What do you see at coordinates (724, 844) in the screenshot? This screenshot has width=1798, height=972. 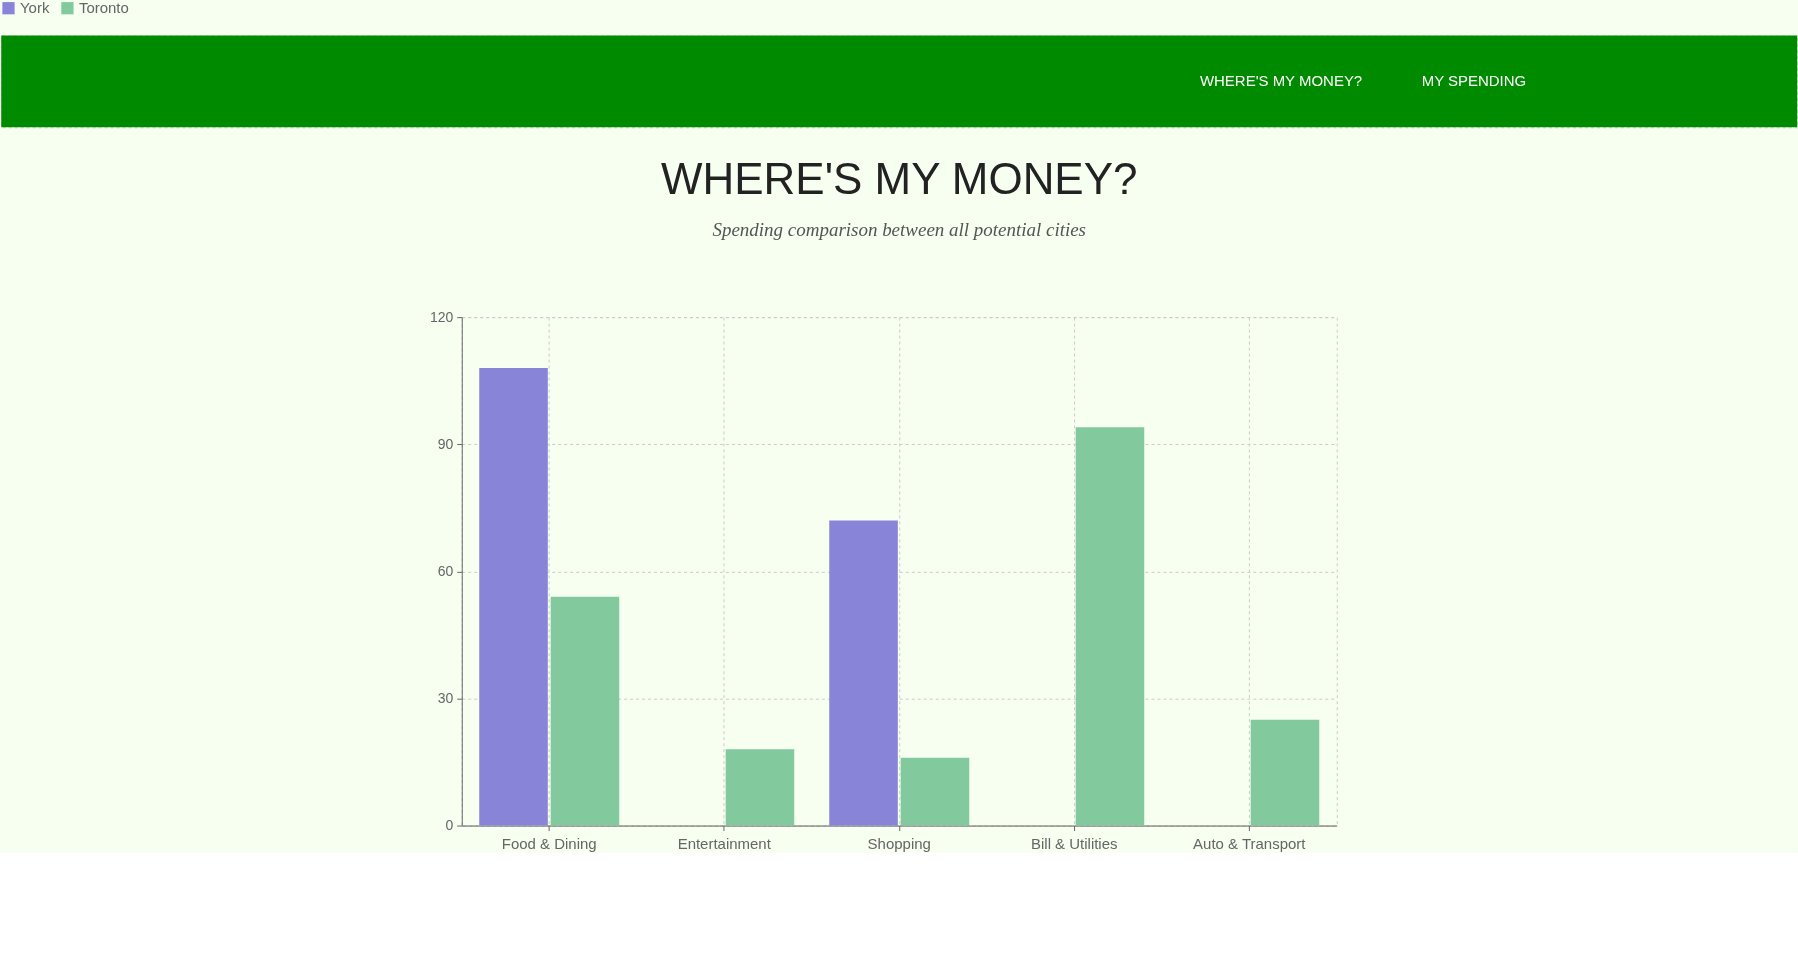 I see `x-tick-label: Entertainment` at bounding box center [724, 844].